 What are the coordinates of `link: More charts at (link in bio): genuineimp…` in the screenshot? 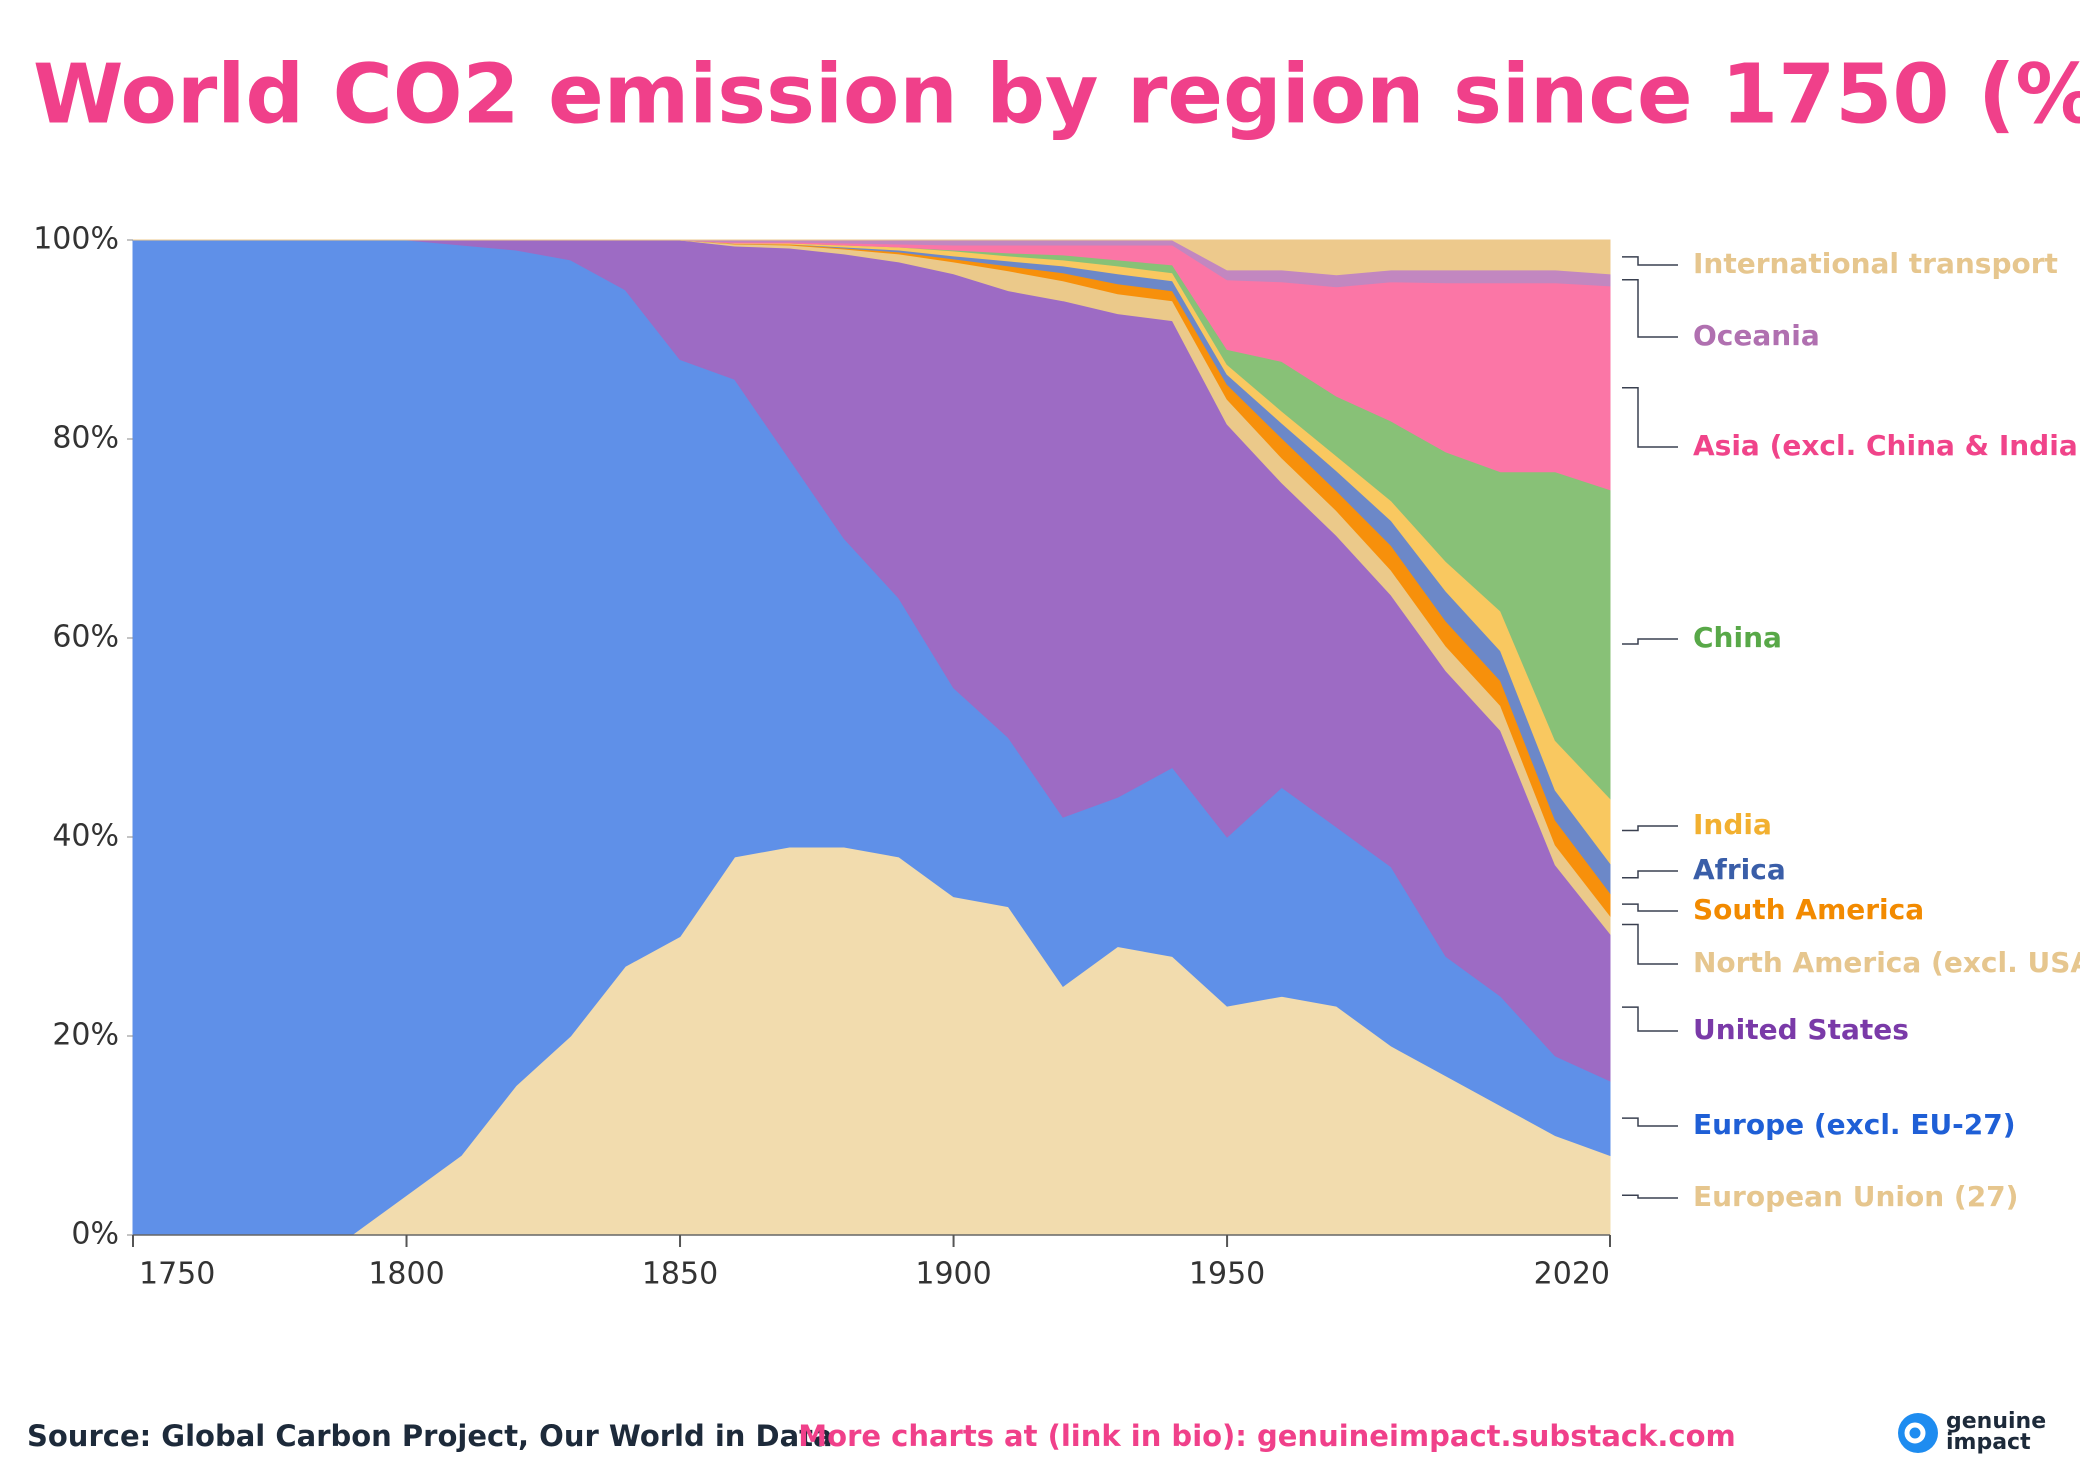 It's located at (1266, 1436).